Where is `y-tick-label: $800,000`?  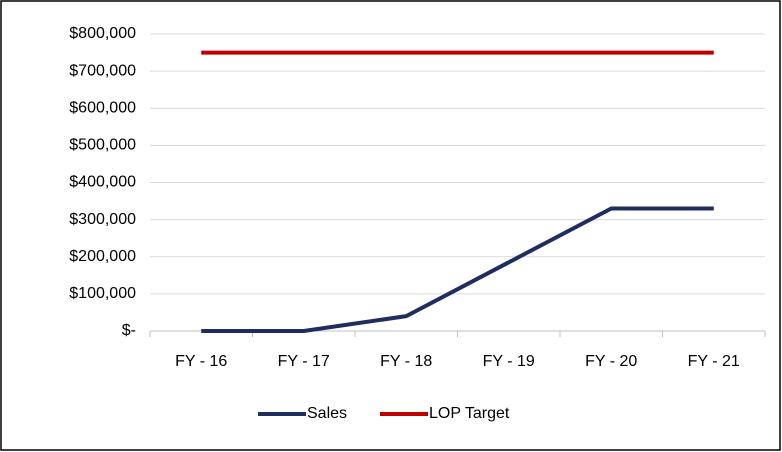
y-tick-label: $800,000 is located at coordinates (102, 33).